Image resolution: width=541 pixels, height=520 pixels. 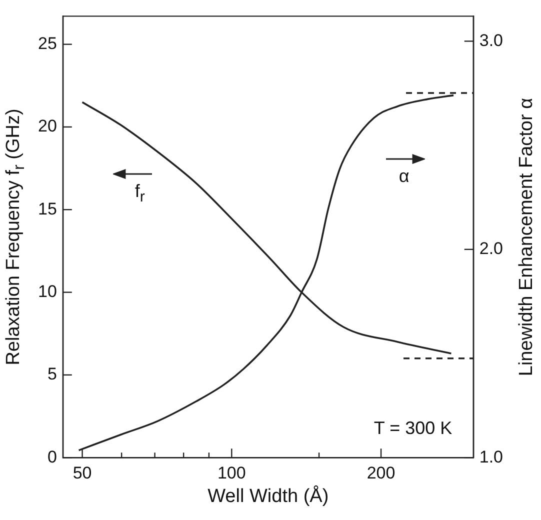 What do you see at coordinates (82, 472) in the screenshot?
I see `x-tick-label: 50` at bounding box center [82, 472].